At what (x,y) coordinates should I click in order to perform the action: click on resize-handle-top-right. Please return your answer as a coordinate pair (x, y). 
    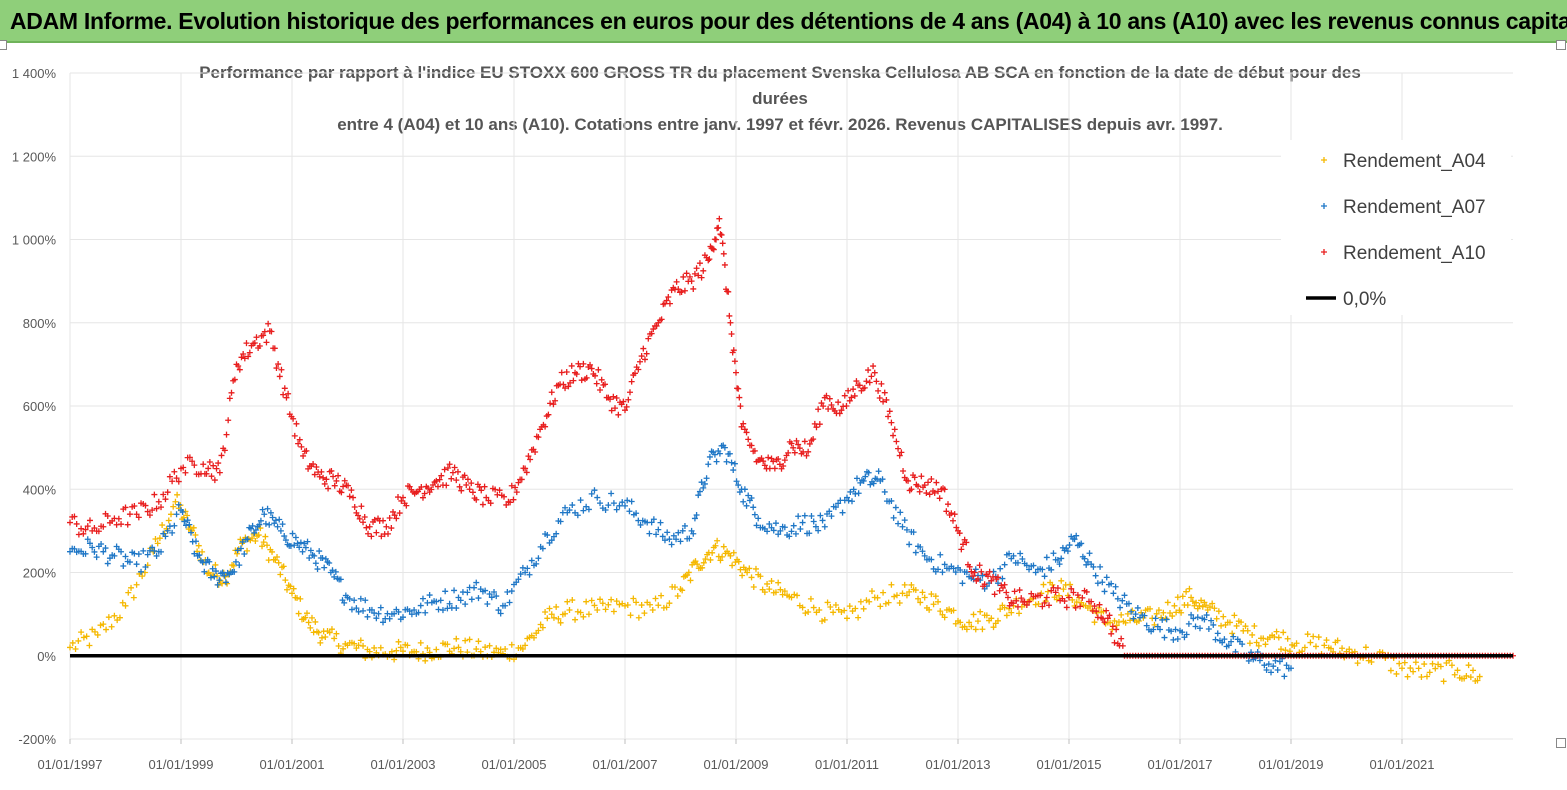
    Looking at the image, I should click on (1561, 45).